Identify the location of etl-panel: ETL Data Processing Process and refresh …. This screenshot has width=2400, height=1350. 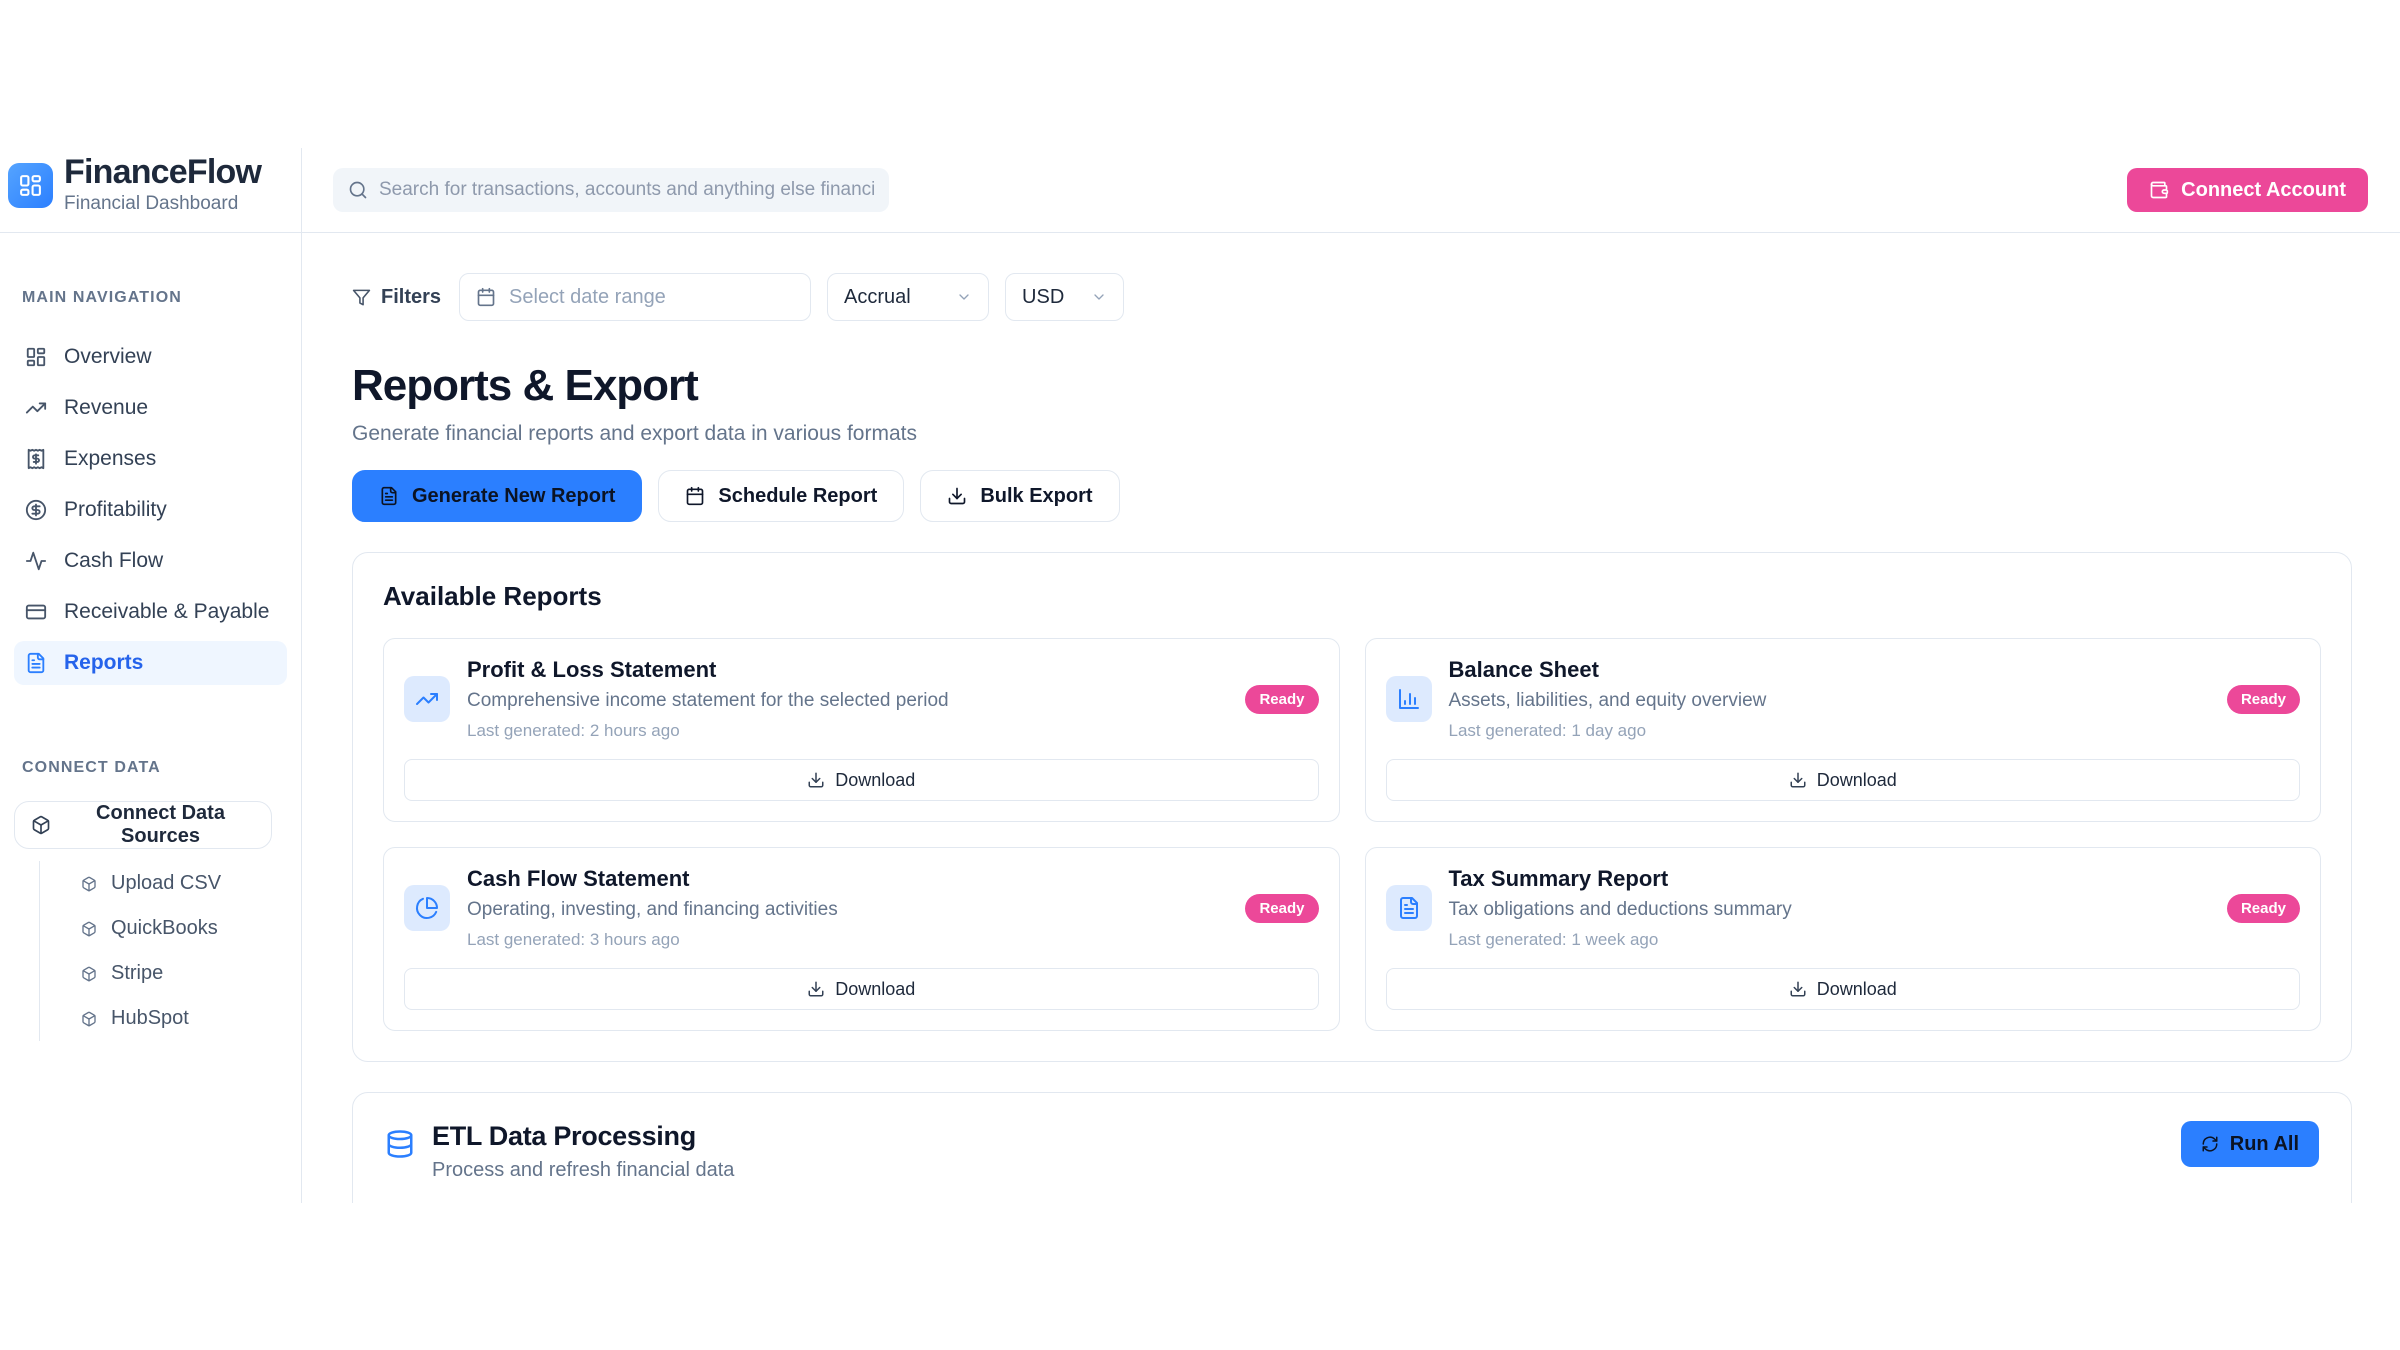
(1352, 1147).